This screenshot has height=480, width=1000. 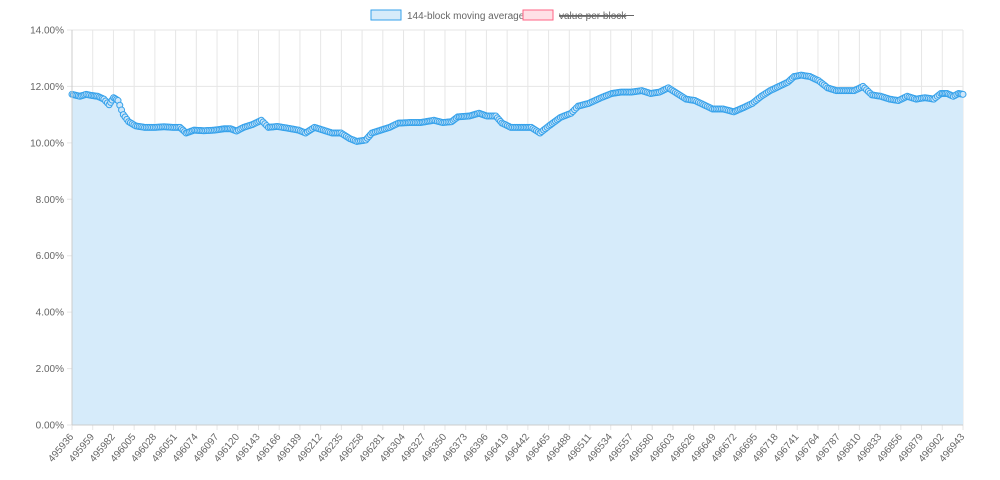 What do you see at coordinates (47, 31) in the screenshot?
I see `y-tick-label-7: 14.00%` at bounding box center [47, 31].